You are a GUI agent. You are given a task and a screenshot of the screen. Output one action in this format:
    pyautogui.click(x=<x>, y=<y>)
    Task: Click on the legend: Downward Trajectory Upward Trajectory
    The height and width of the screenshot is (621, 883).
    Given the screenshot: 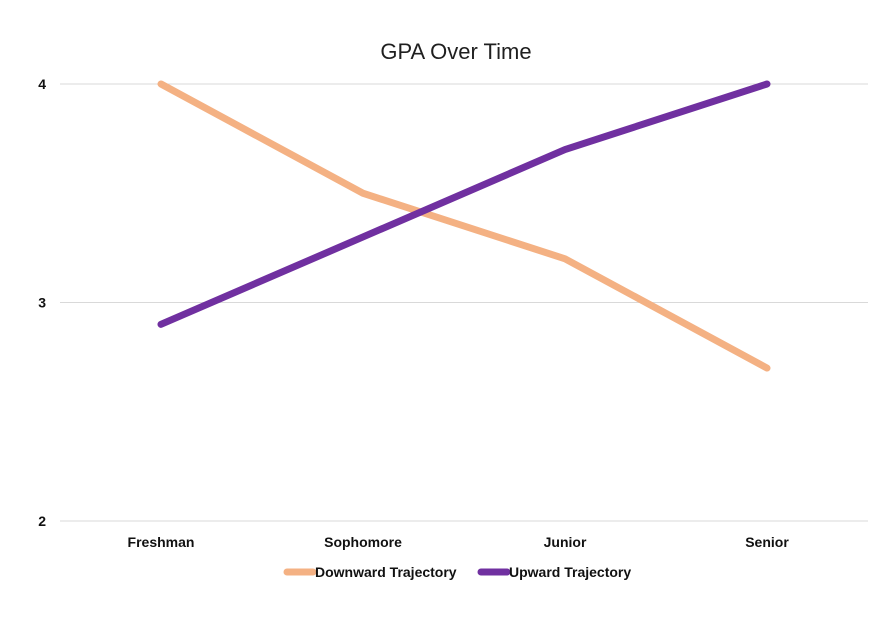 What is the action you would take?
    pyautogui.click(x=457, y=572)
    